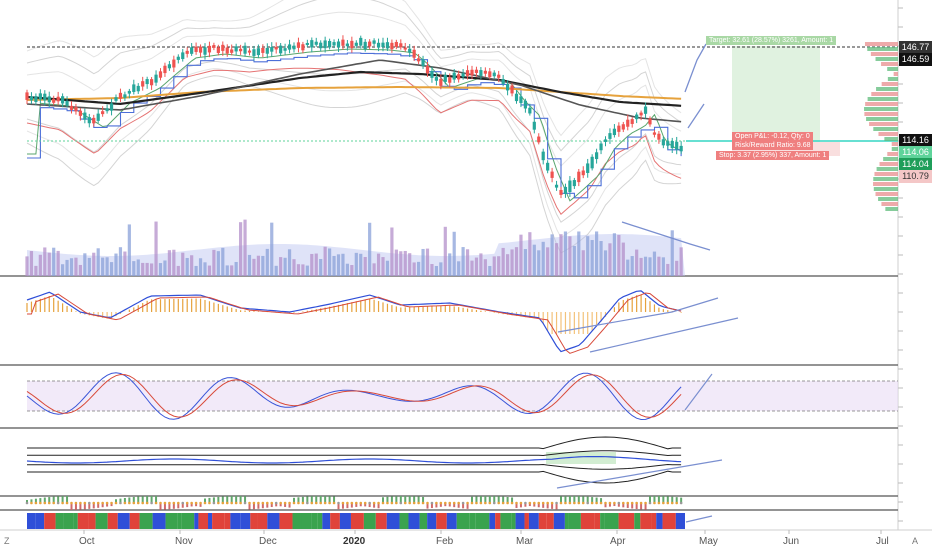  What do you see at coordinates (915, 541) in the screenshot?
I see `auto-scale-button: A` at bounding box center [915, 541].